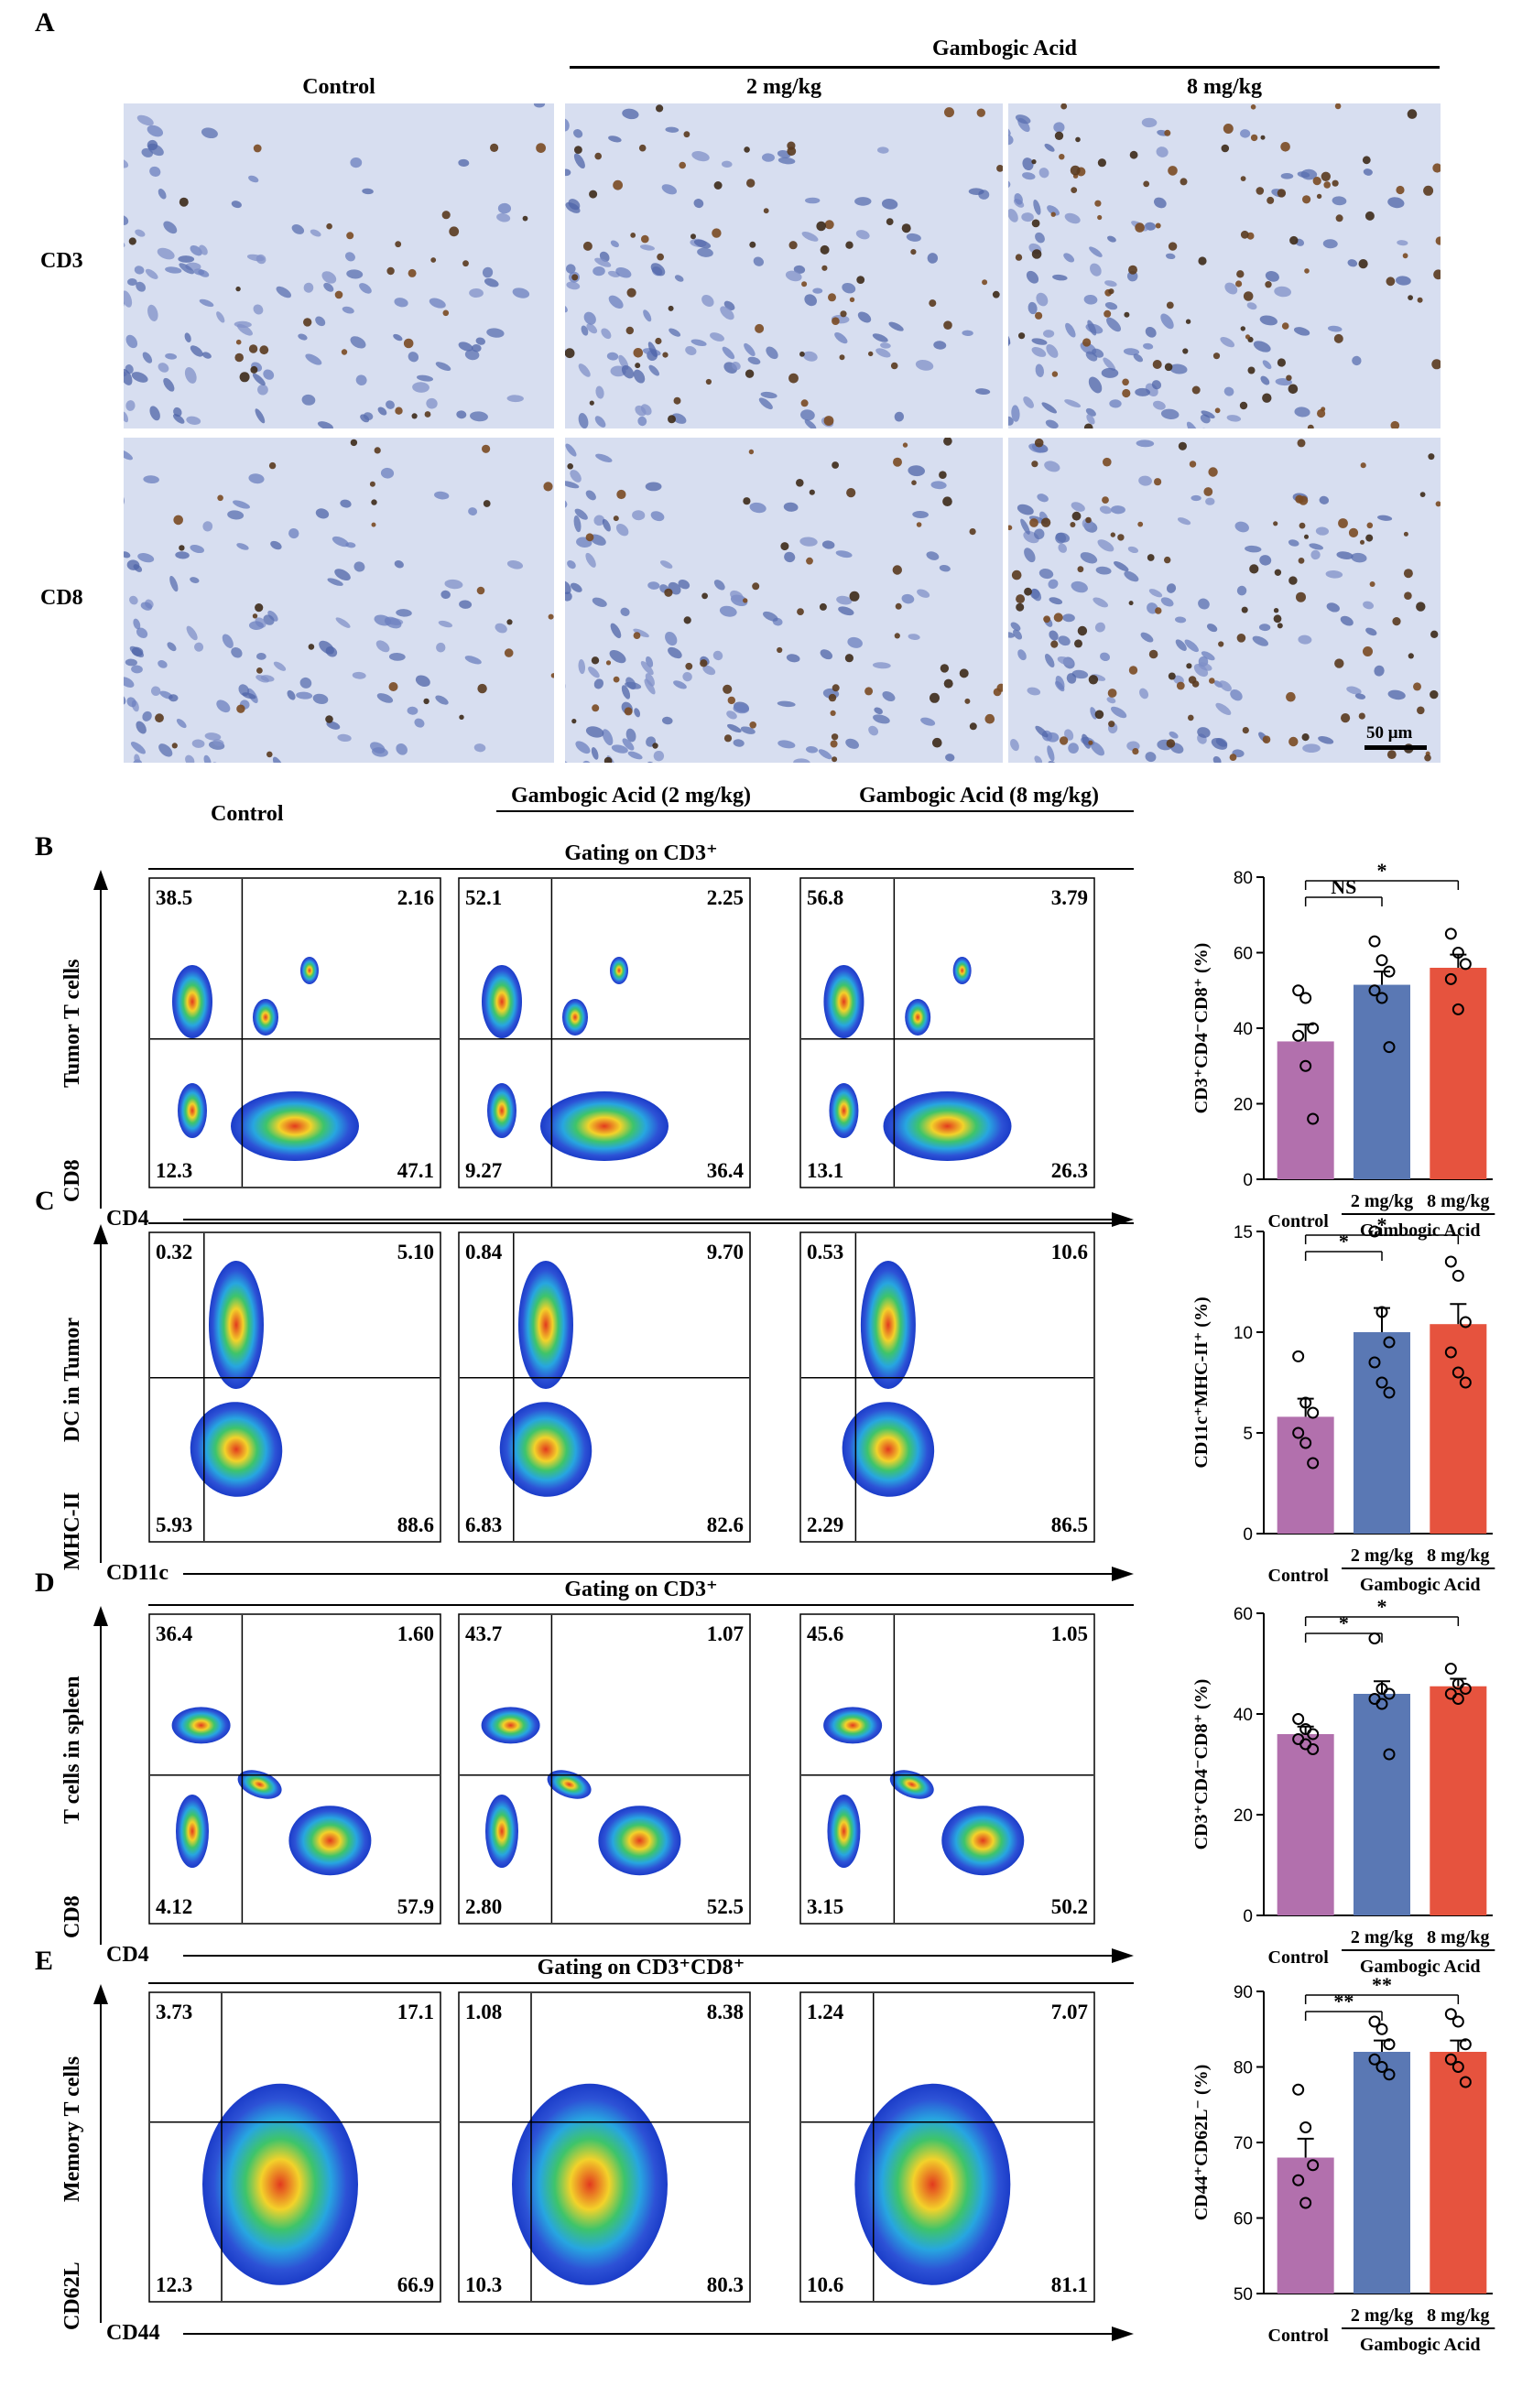 This screenshot has height=2408, width=1533. I want to click on quadrant-tr-d-2: 1.05, so click(1070, 1633).